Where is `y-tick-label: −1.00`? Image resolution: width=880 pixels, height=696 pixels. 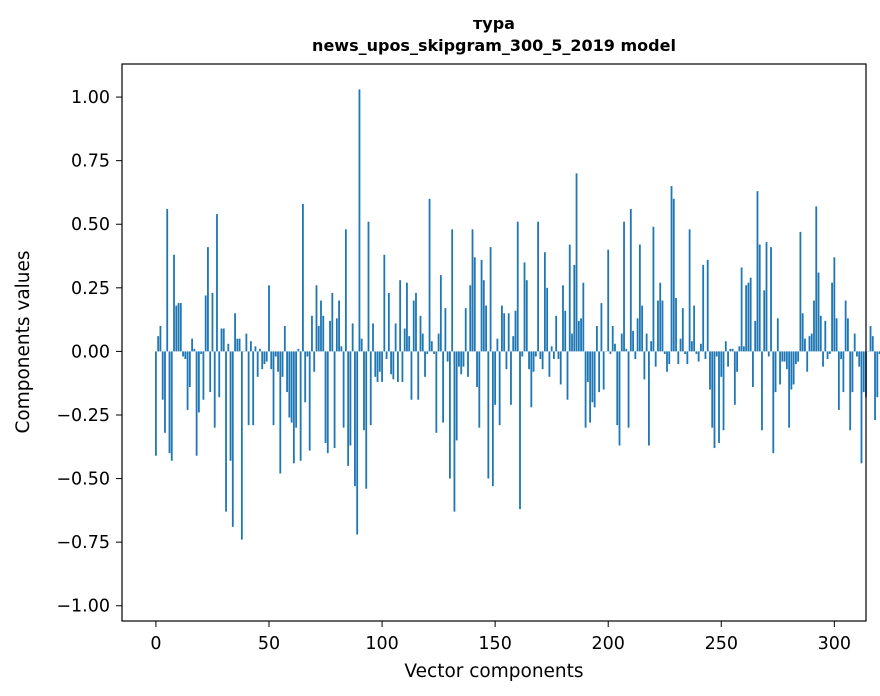 y-tick-label: −1.00 is located at coordinates (83, 607).